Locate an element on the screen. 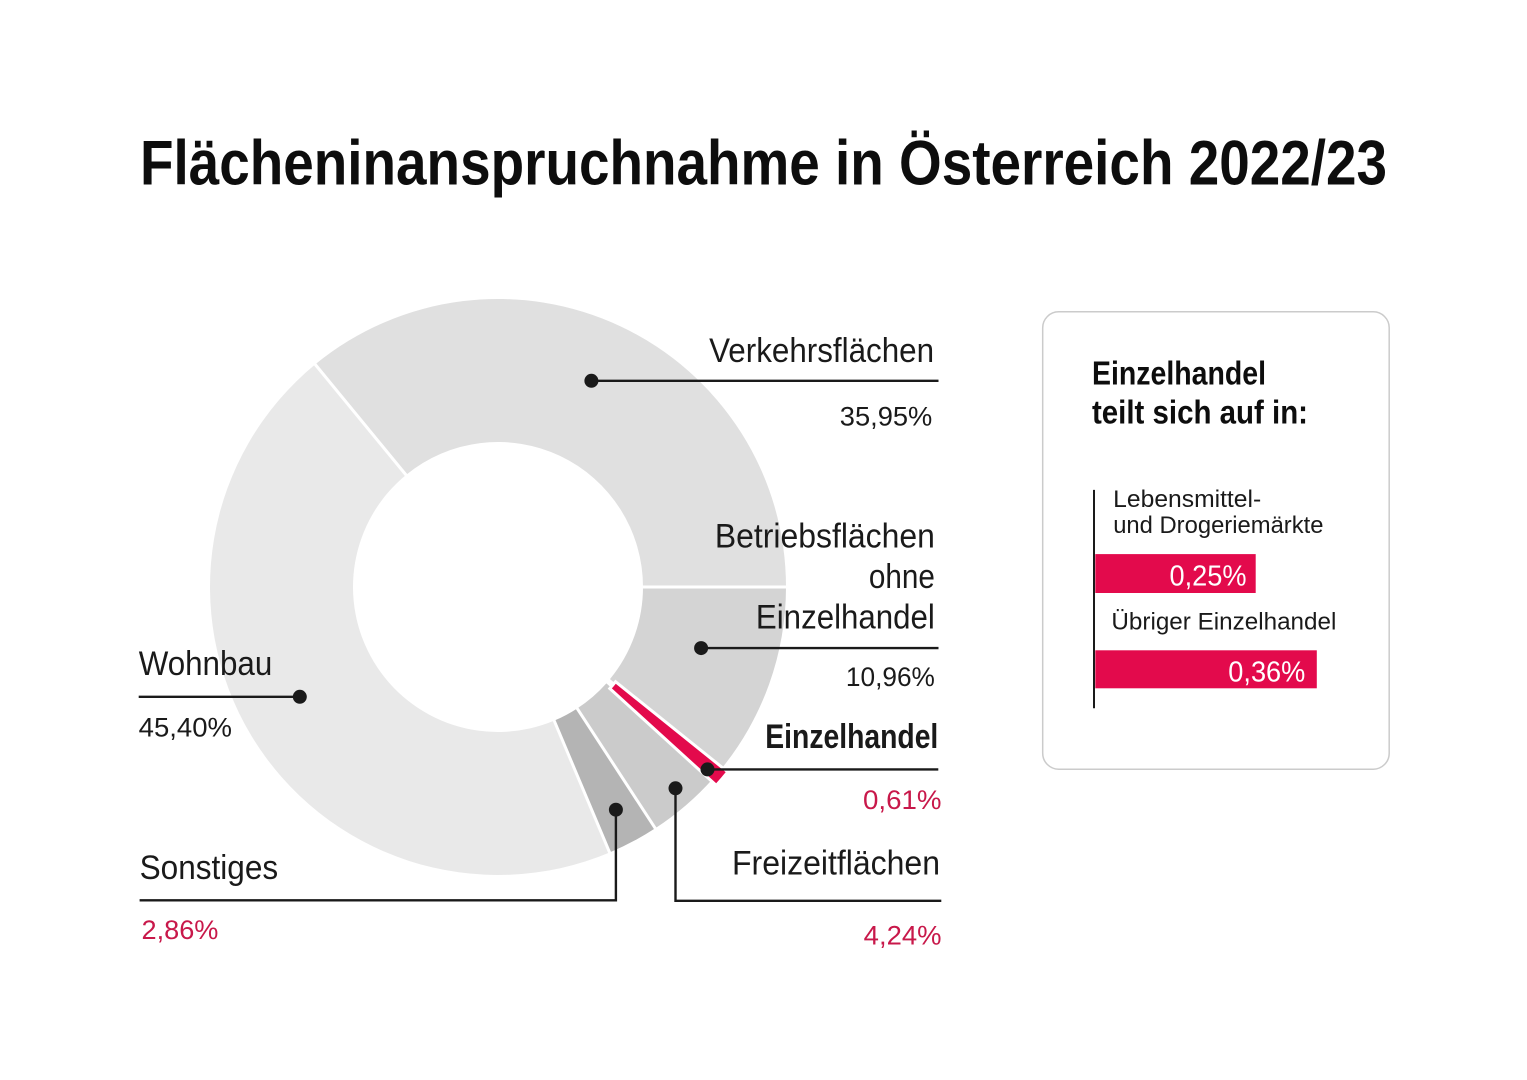 This screenshot has width=1527, height=1080. svg-text: Wohnbau is located at coordinates (206, 664).